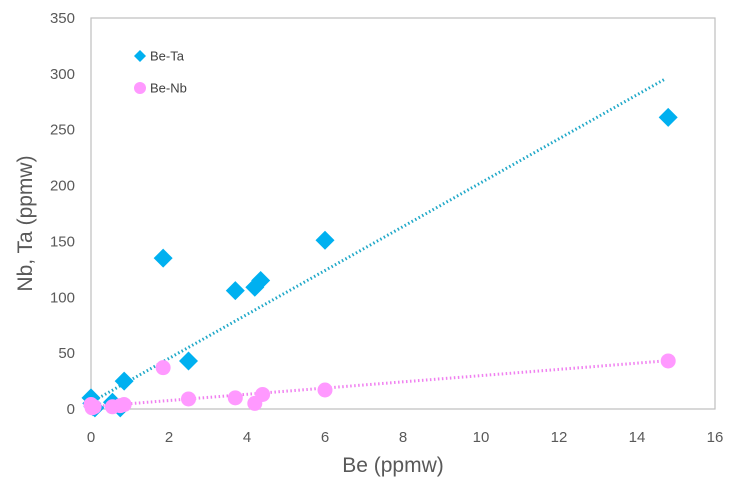  I want to click on x-tick-label: 10, so click(481, 437).